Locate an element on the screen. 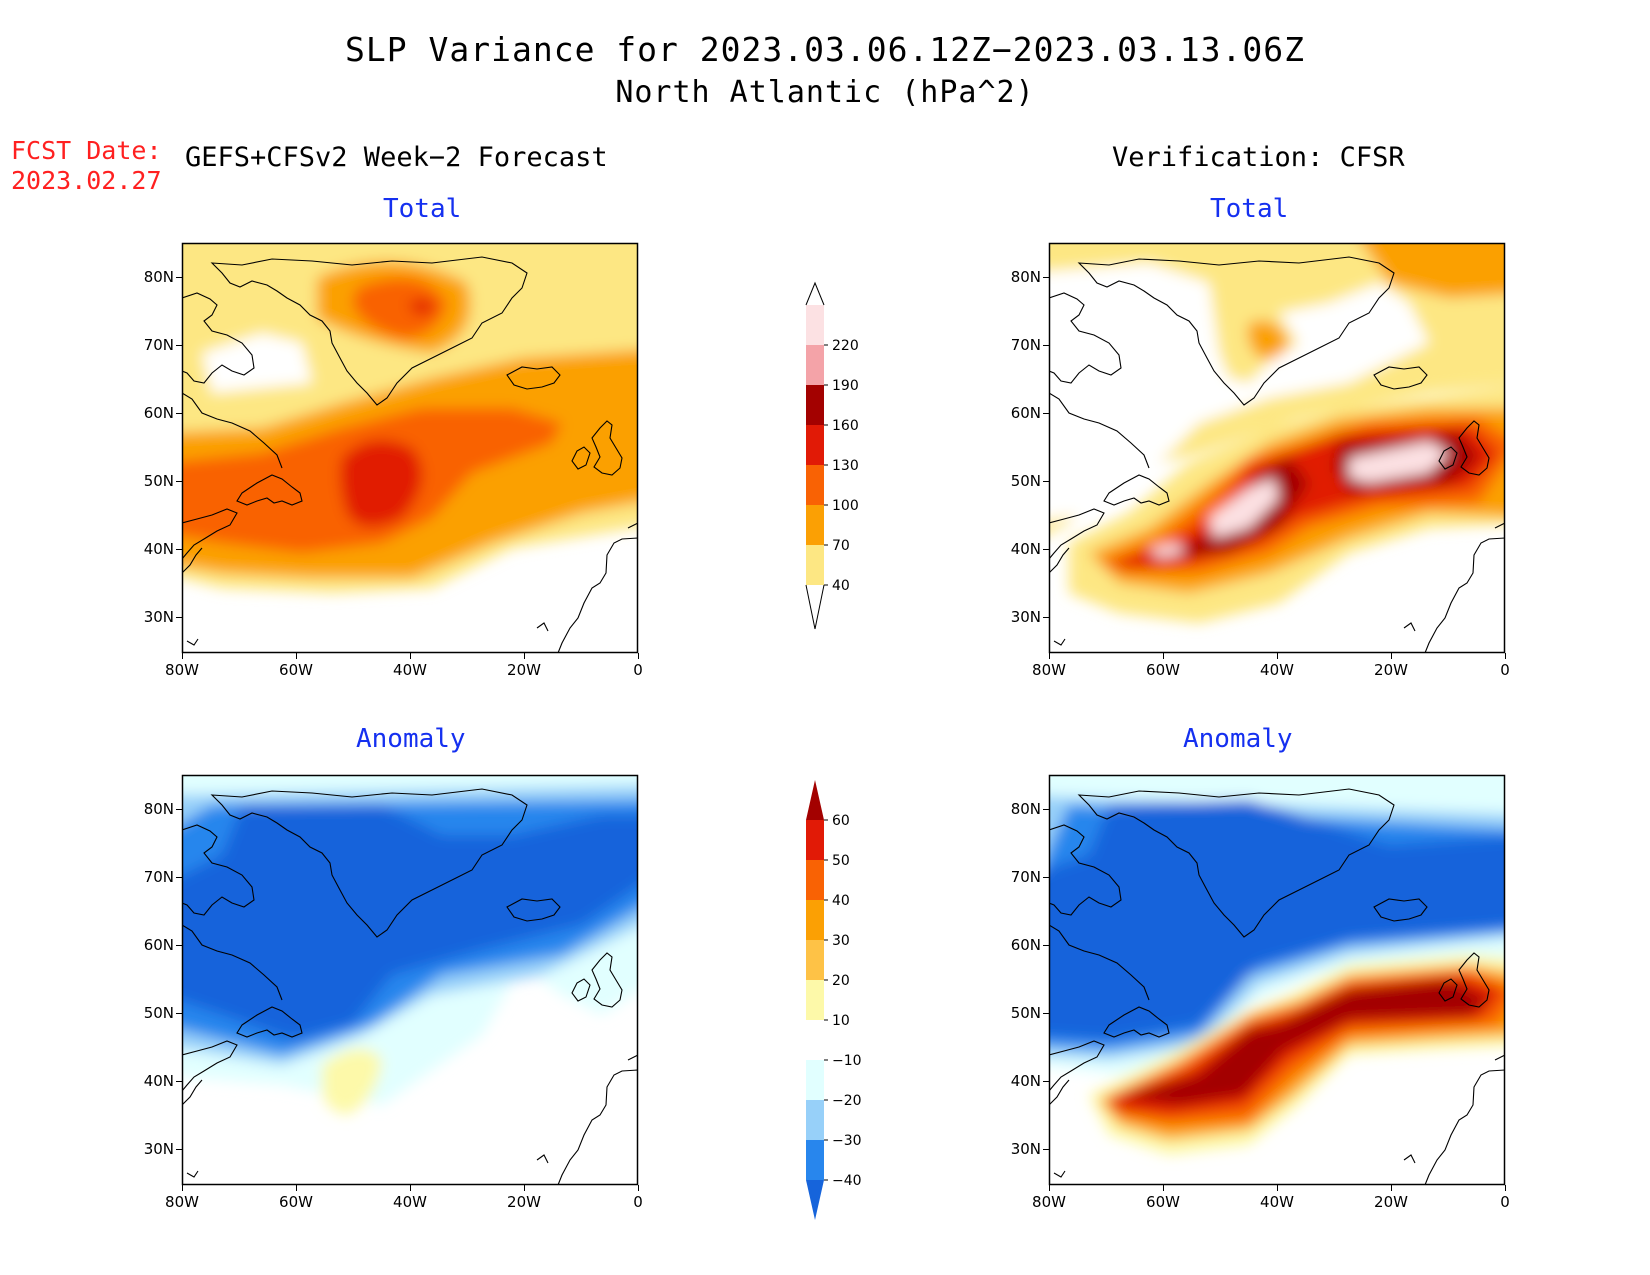 Image resolution: width=1650 pixels, height=1275 pixels. map-forecast-anomaly is located at coordinates (410, 980).